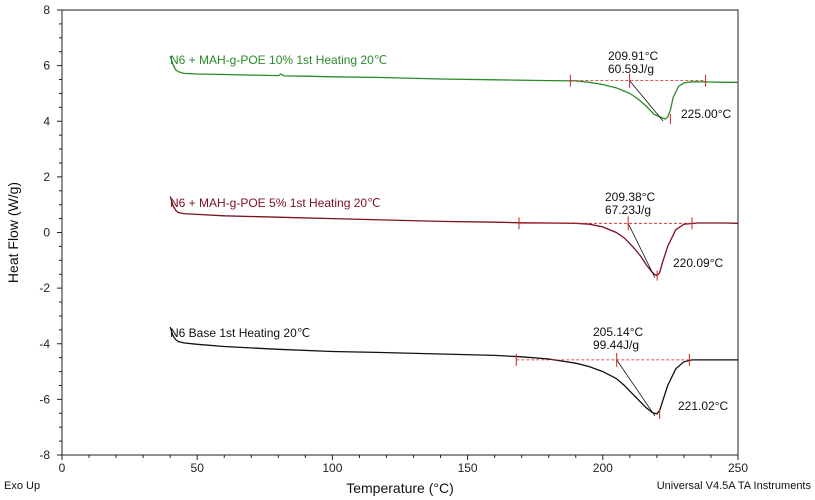 This screenshot has width=815, height=500. I want to click on y-tick-label: -2, so click(44, 288).